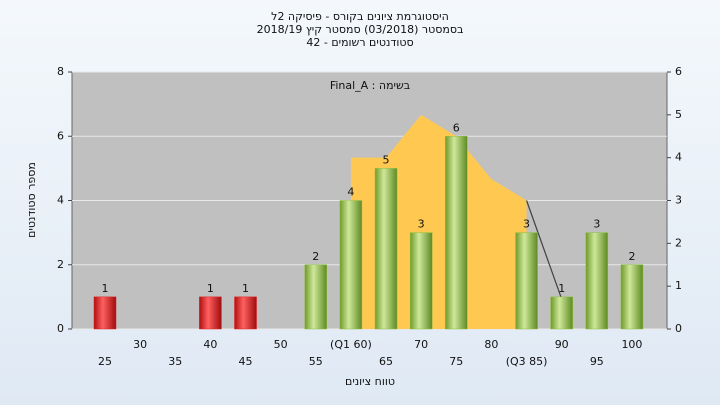  Describe the element at coordinates (678, 285) in the screenshot. I see `y2-tick-label: 1` at that location.